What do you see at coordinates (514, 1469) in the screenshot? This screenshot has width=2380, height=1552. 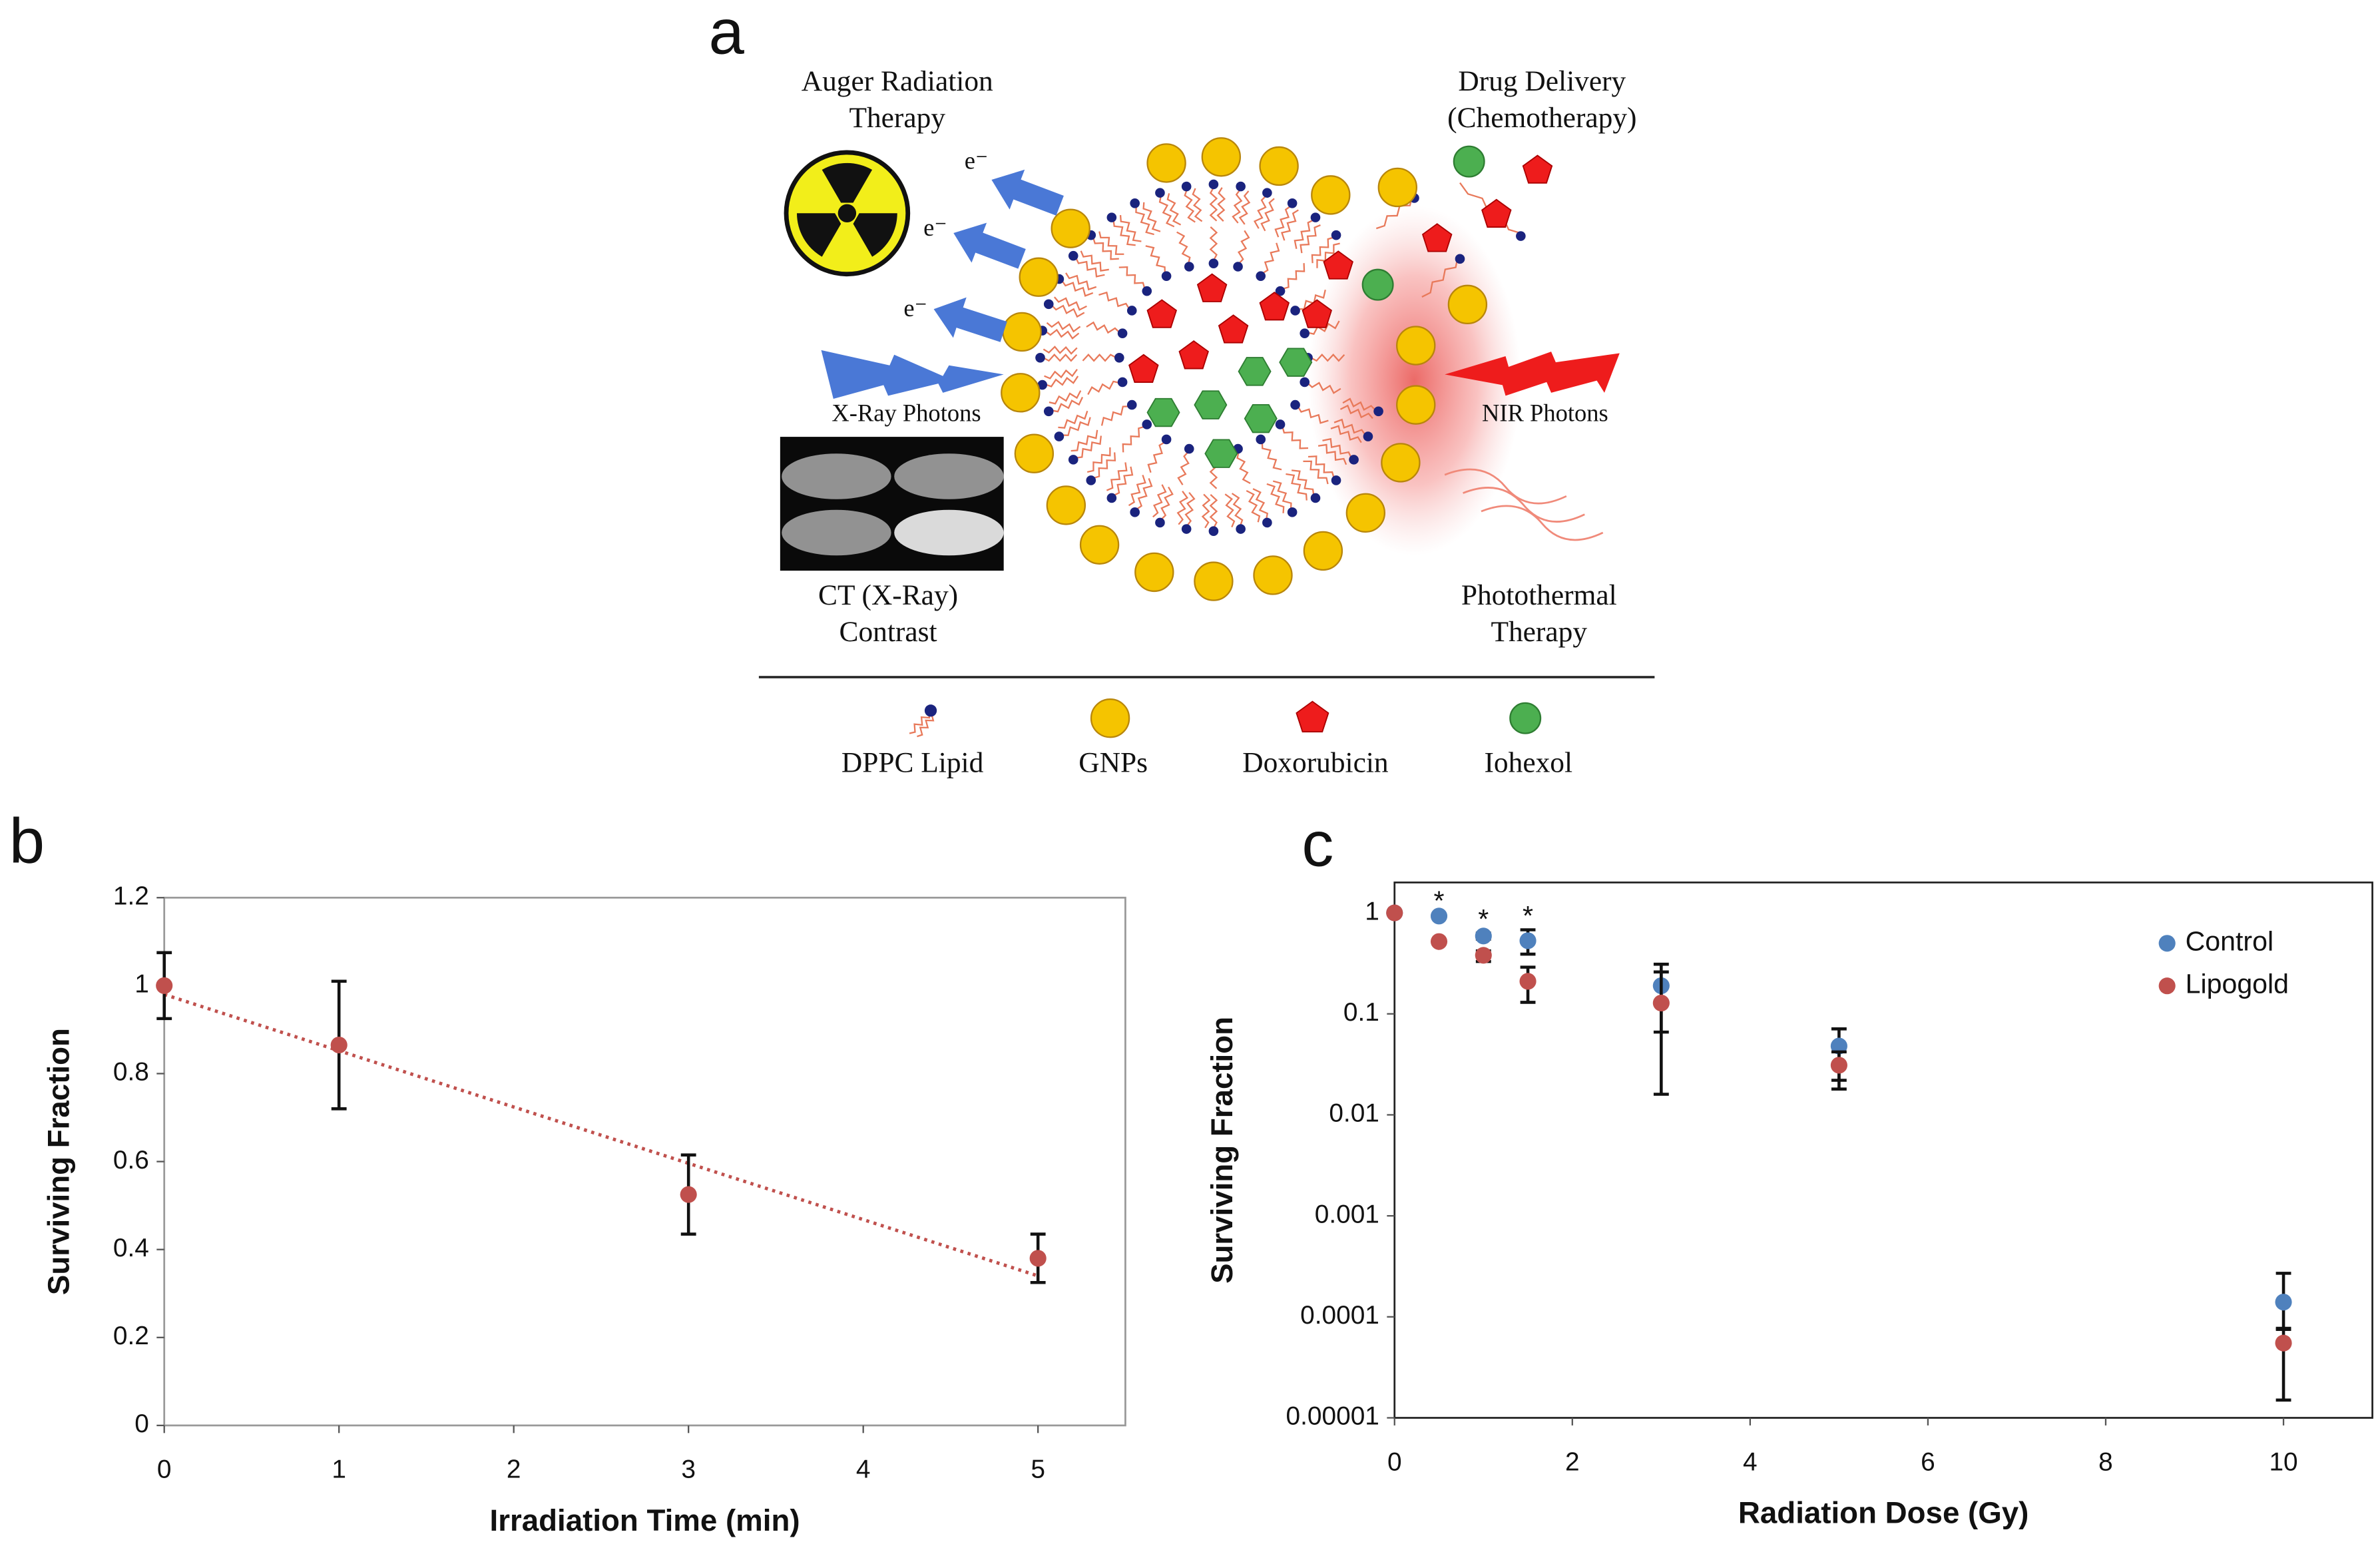 I see `x-tick-label: 2` at bounding box center [514, 1469].